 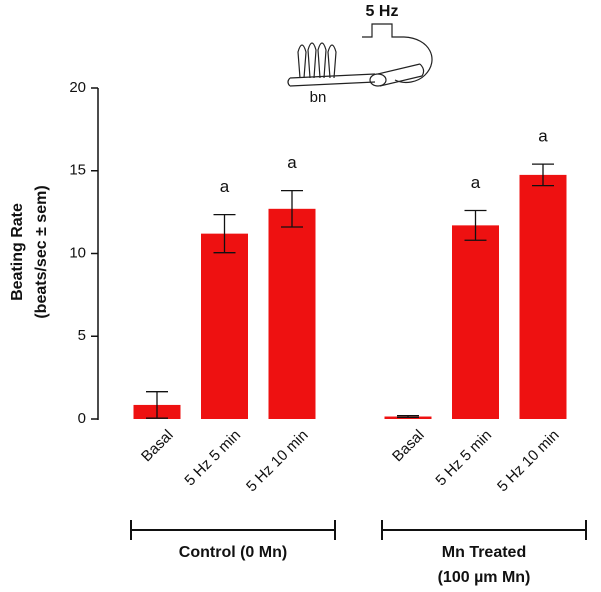 What do you see at coordinates (77, 252) in the screenshot?
I see `y-tick-label: 10` at bounding box center [77, 252].